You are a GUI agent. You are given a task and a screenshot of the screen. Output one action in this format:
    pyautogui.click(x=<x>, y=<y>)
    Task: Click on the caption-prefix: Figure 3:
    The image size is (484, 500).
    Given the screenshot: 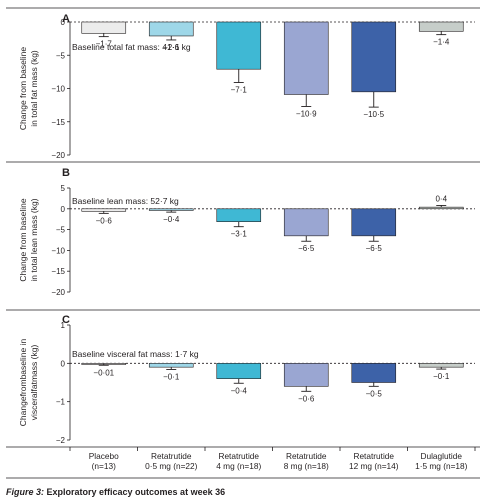 What is the action you would take?
    pyautogui.click(x=25, y=492)
    